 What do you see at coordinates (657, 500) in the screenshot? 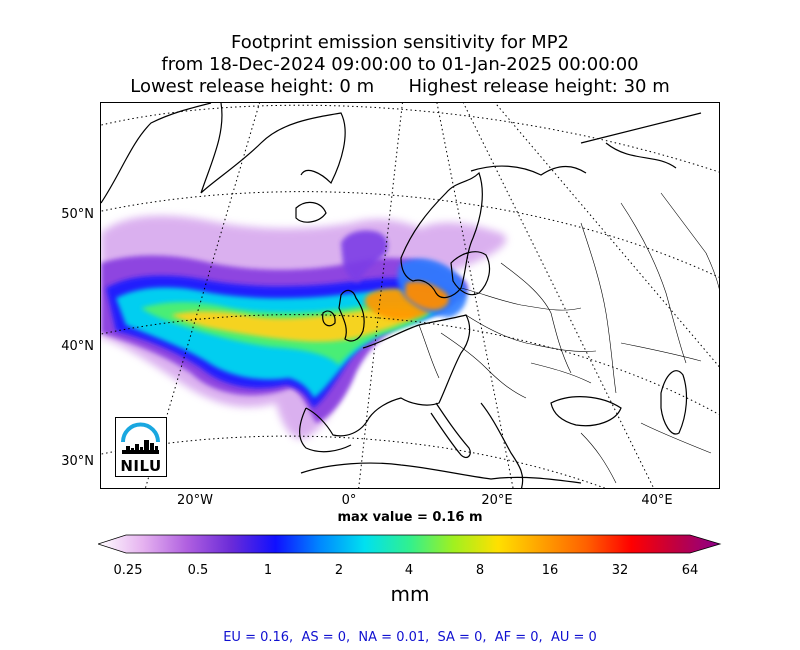
I see `lon-label-40e: 40°E` at bounding box center [657, 500].